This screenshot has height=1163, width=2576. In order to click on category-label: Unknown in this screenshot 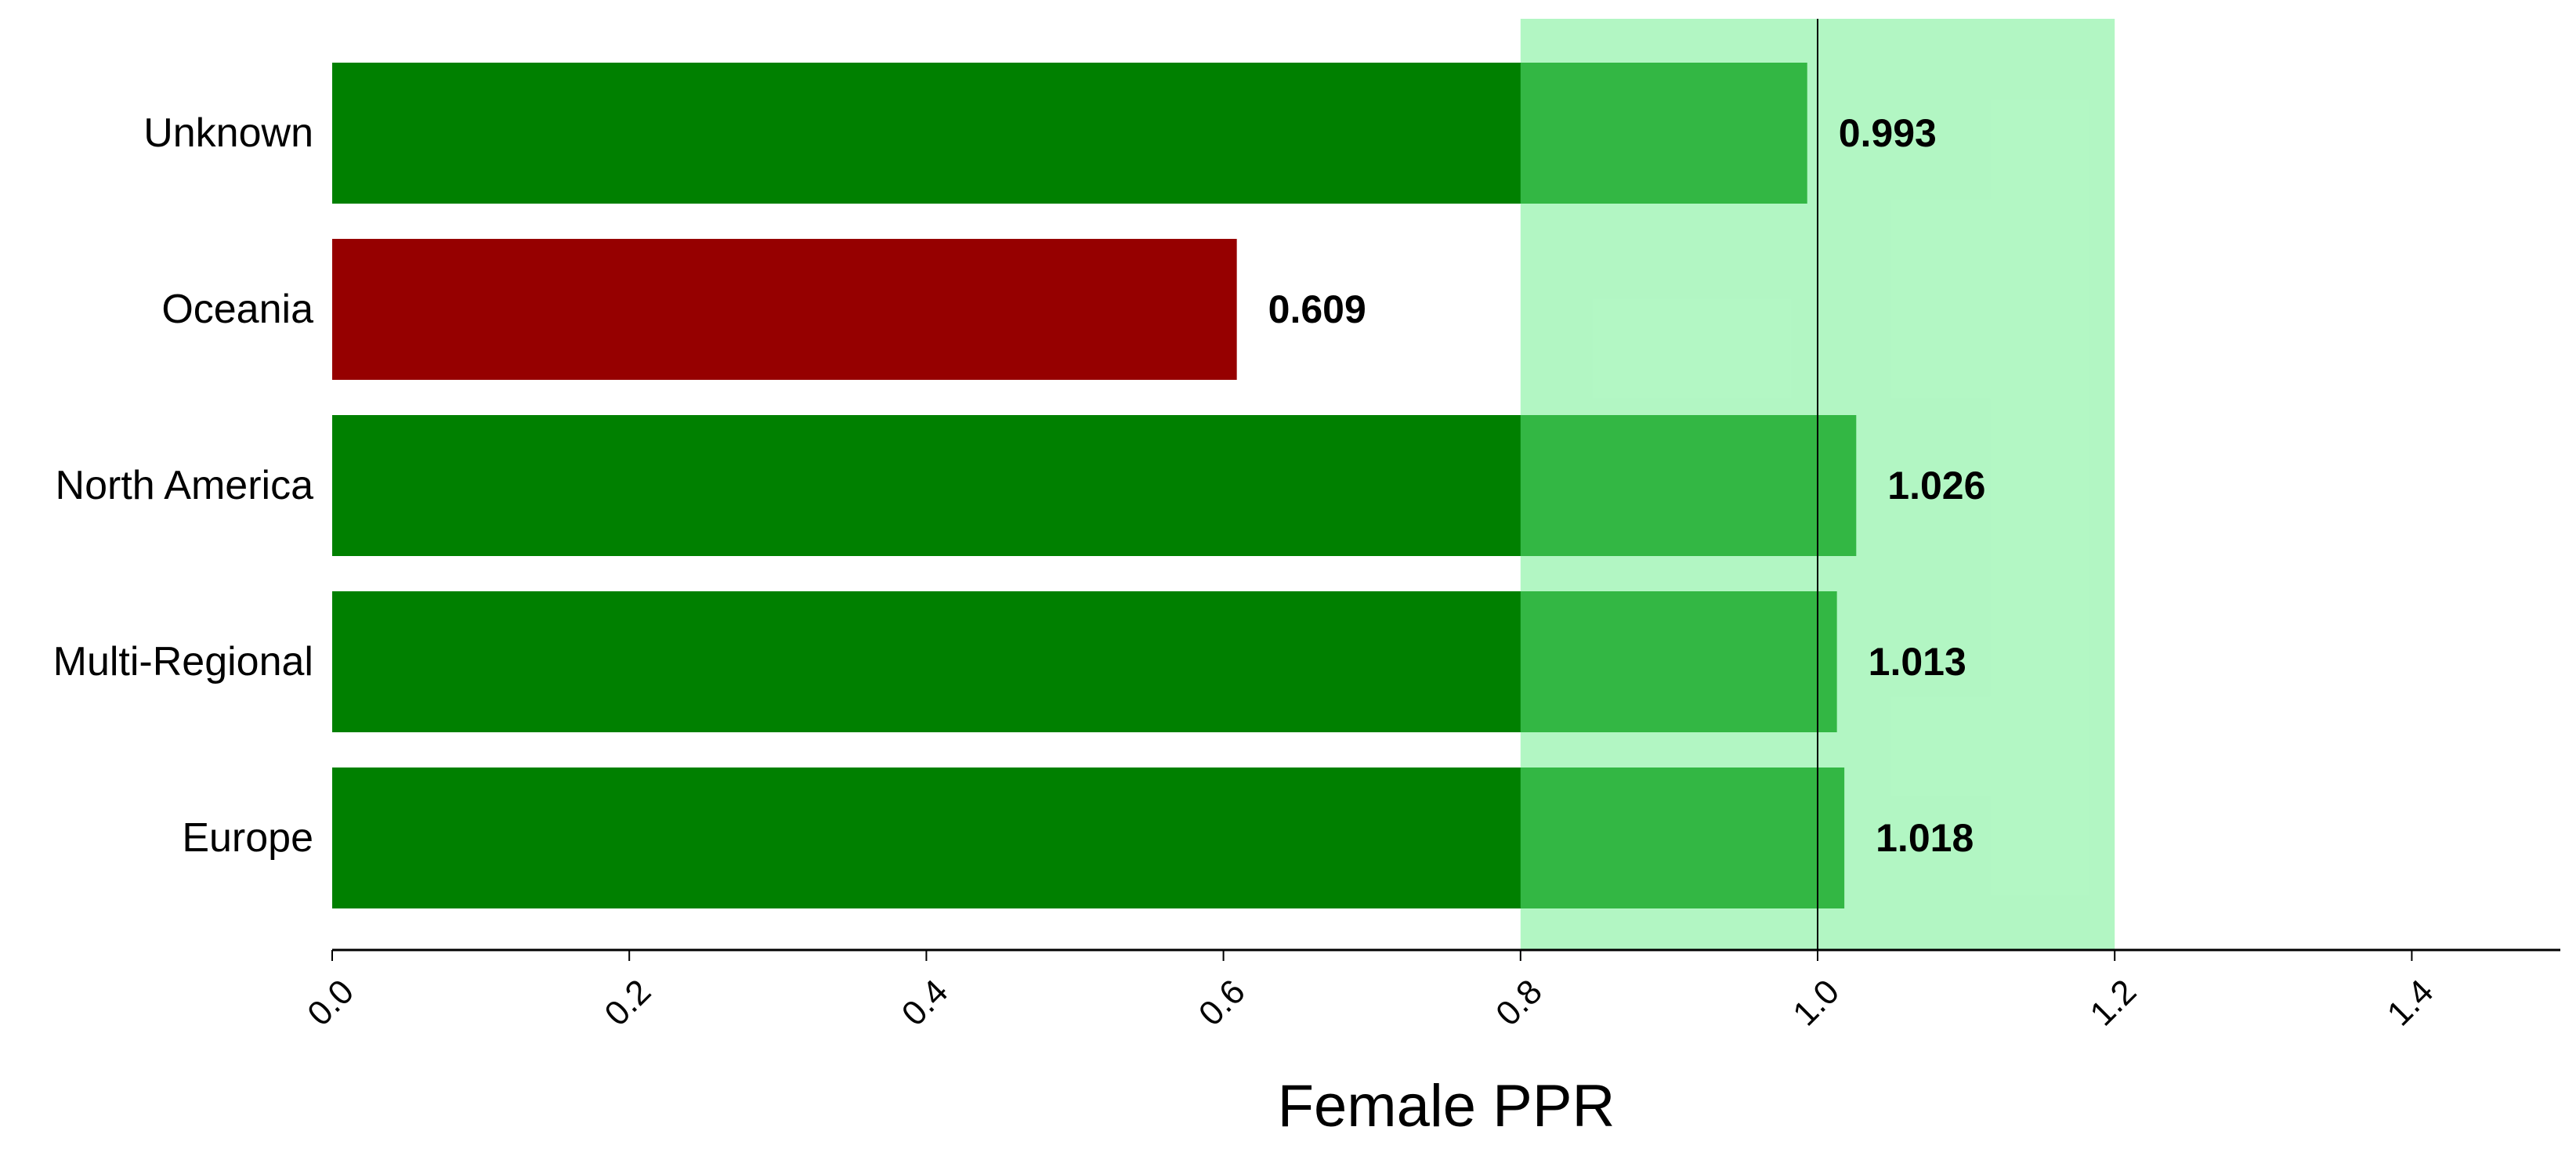, I will do `click(228, 133)`.